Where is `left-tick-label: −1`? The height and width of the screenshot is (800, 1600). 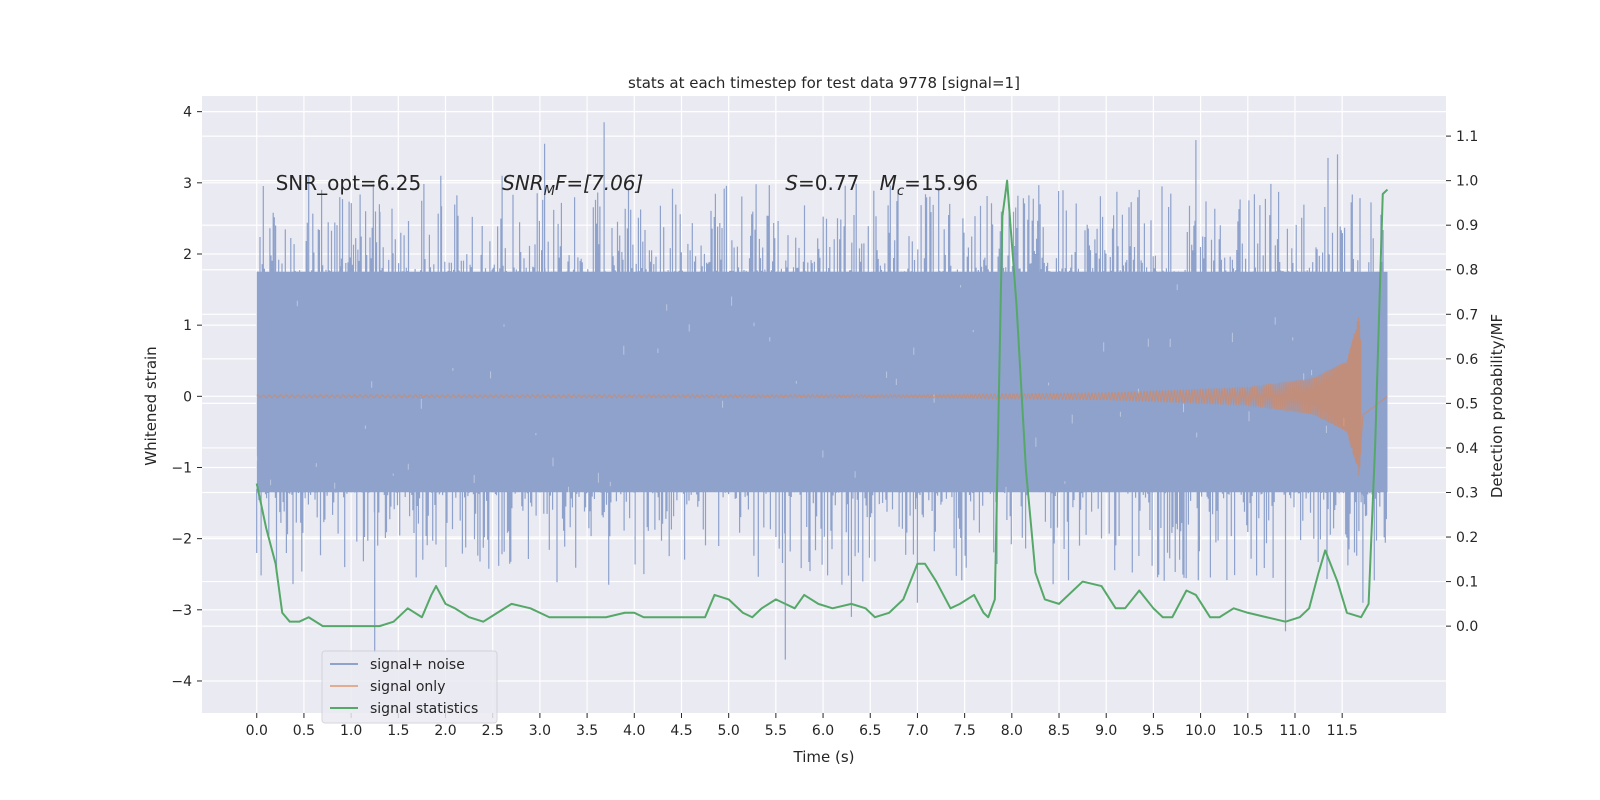 left-tick-label: −1 is located at coordinates (181, 468).